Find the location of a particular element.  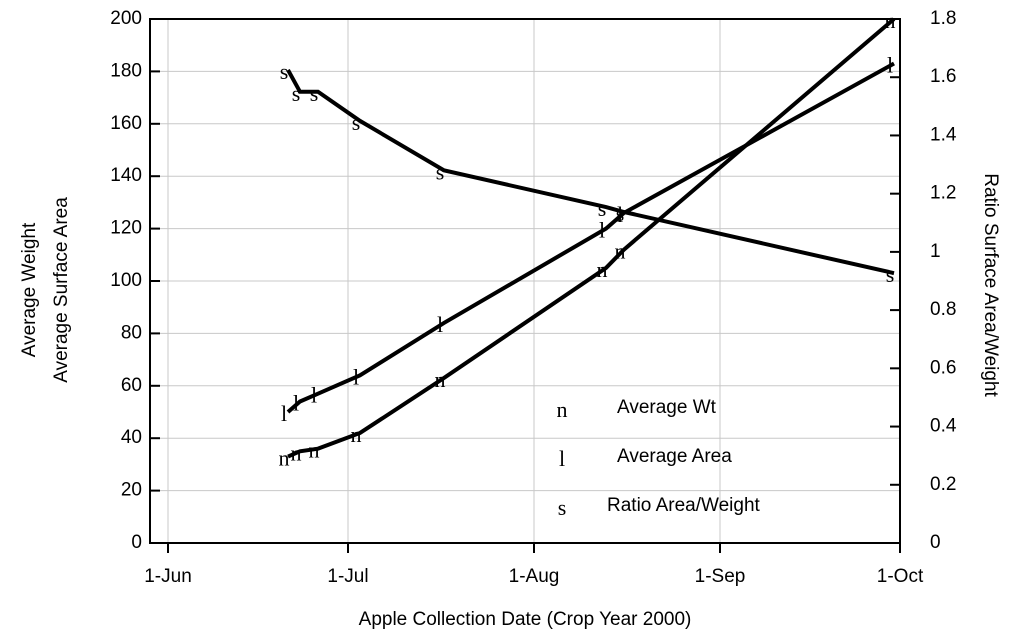

legend-marker: n is located at coordinates (562, 409).